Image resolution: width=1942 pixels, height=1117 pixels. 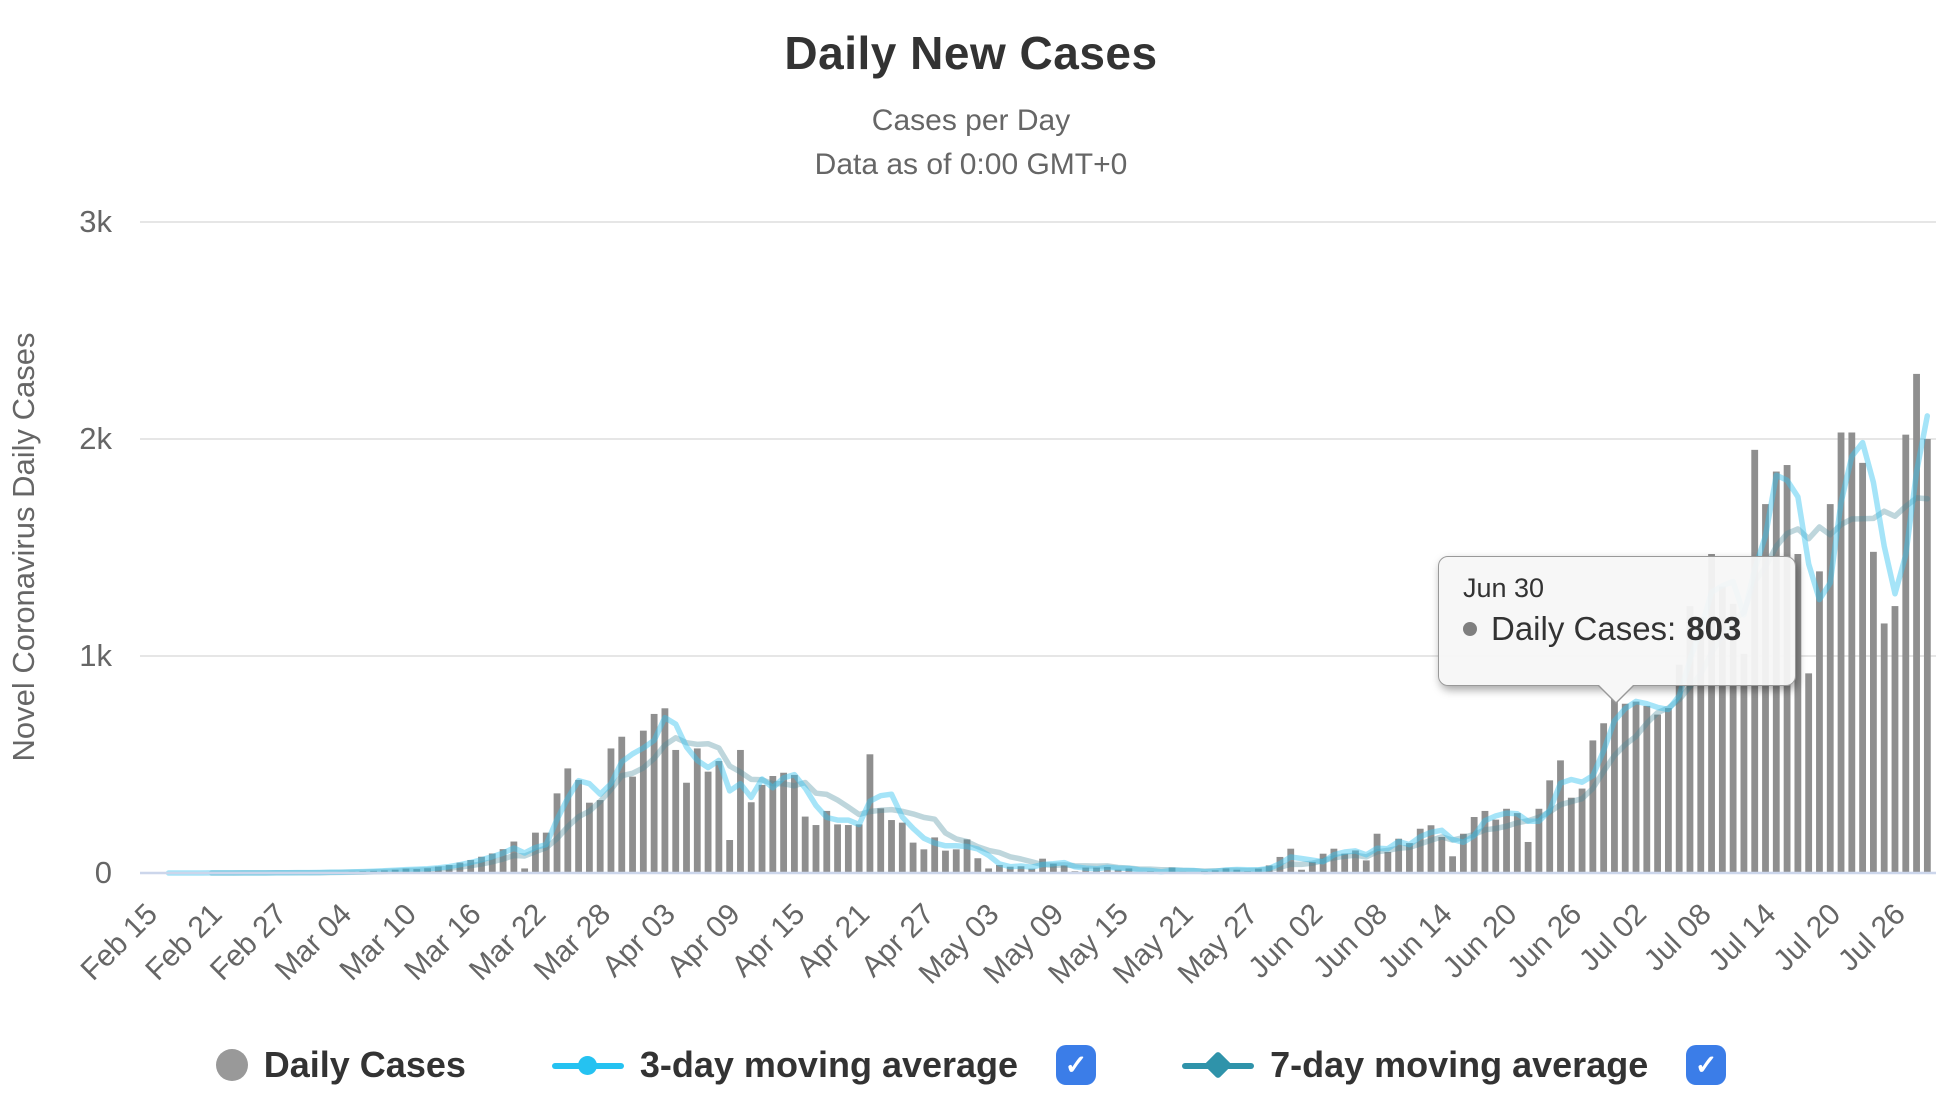 I want to click on legend-item-7-day-moving-average: 7-day moving average, so click(x=1415, y=1065).